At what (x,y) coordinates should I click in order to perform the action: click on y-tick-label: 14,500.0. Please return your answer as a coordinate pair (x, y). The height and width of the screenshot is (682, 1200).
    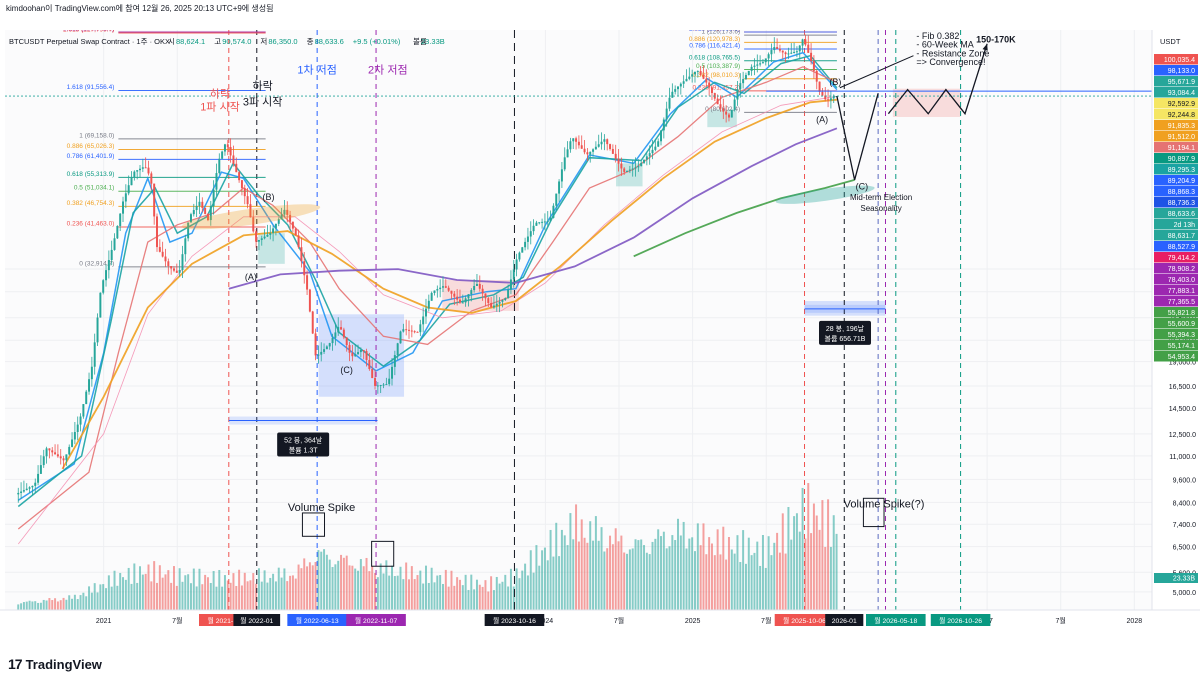
    Looking at the image, I should click on (1182, 409).